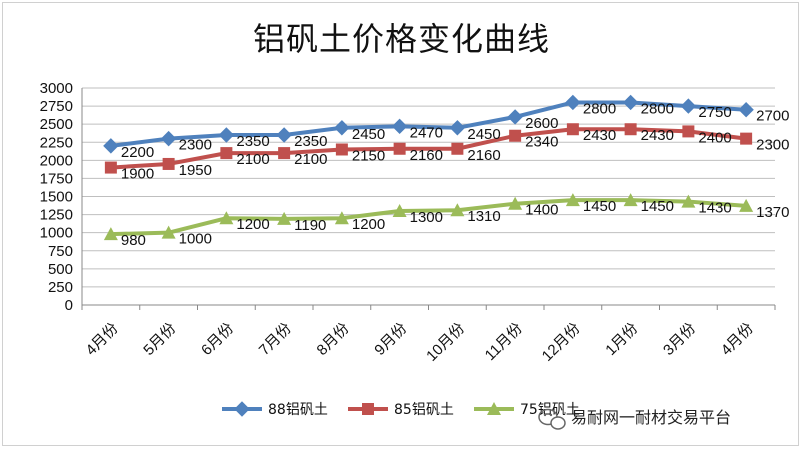  What do you see at coordinates (56, 106) in the screenshot?
I see `y-tick-label: 2750` at bounding box center [56, 106].